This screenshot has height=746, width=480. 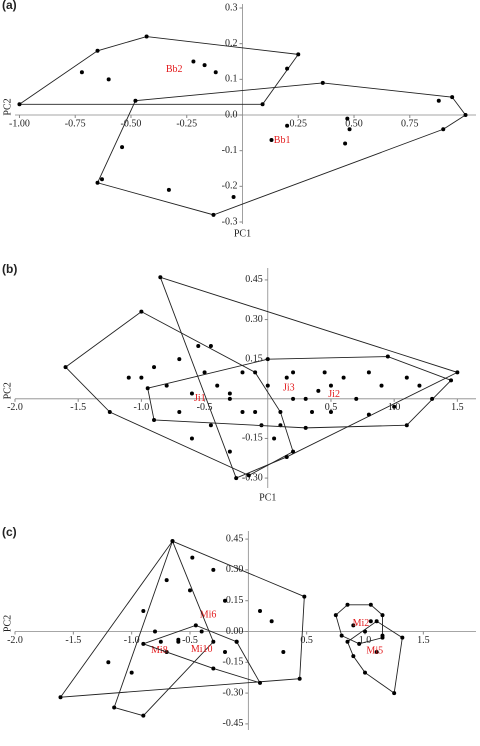 What do you see at coordinates (15, 407) in the screenshot?
I see `x-tick-label: -2.0` at bounding box center [15, 407].